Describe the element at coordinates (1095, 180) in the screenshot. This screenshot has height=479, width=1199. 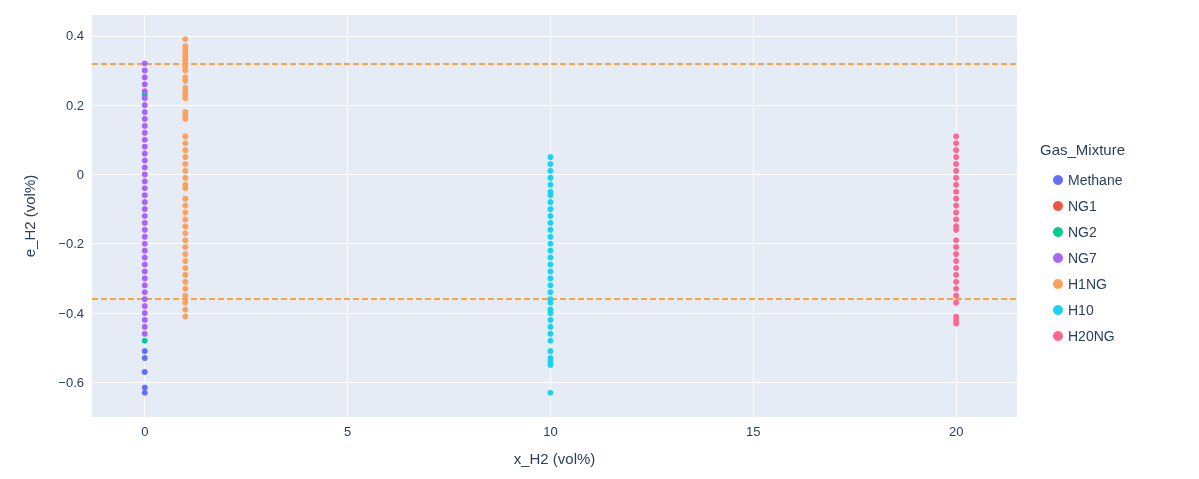
I see `legend-label: Methane` at that location.